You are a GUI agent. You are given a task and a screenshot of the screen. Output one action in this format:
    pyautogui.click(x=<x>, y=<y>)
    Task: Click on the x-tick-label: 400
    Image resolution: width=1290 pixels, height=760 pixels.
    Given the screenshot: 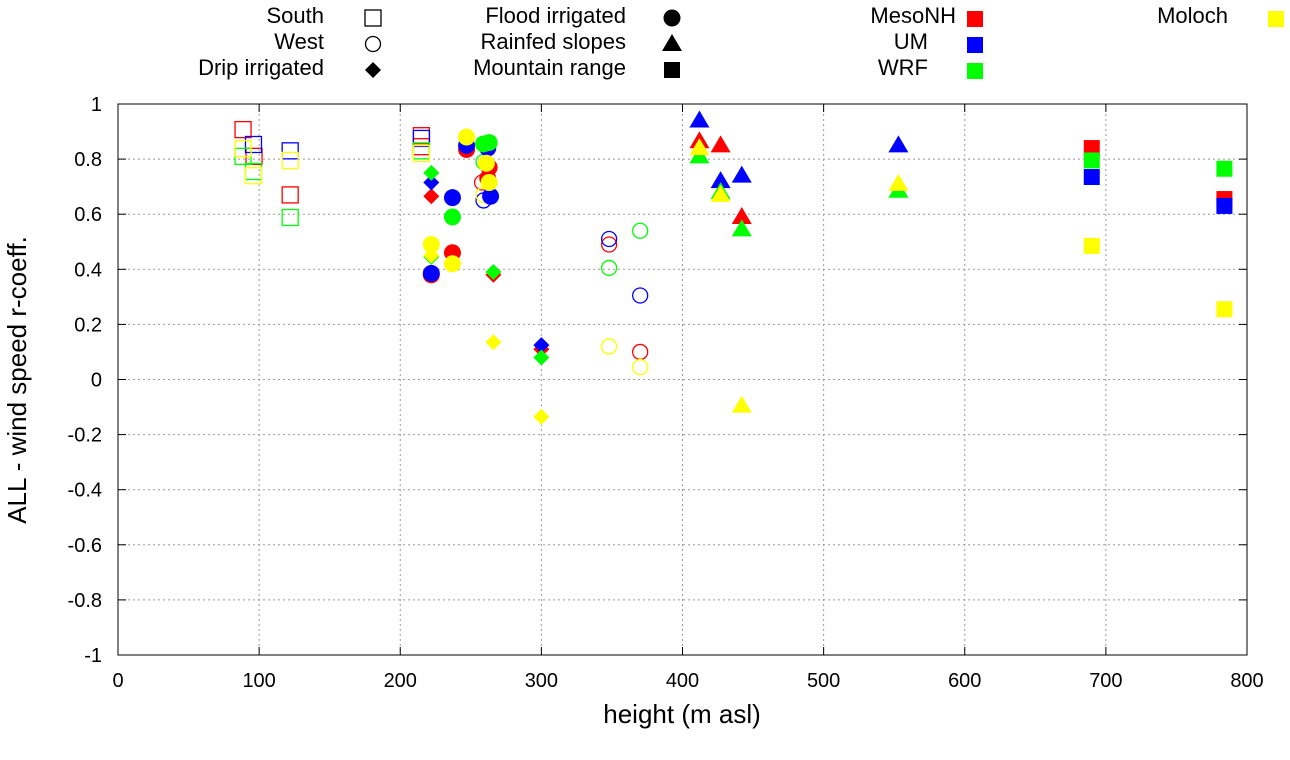 What is the action you would take?
    pyautogui.click(x=682, y=681)
    